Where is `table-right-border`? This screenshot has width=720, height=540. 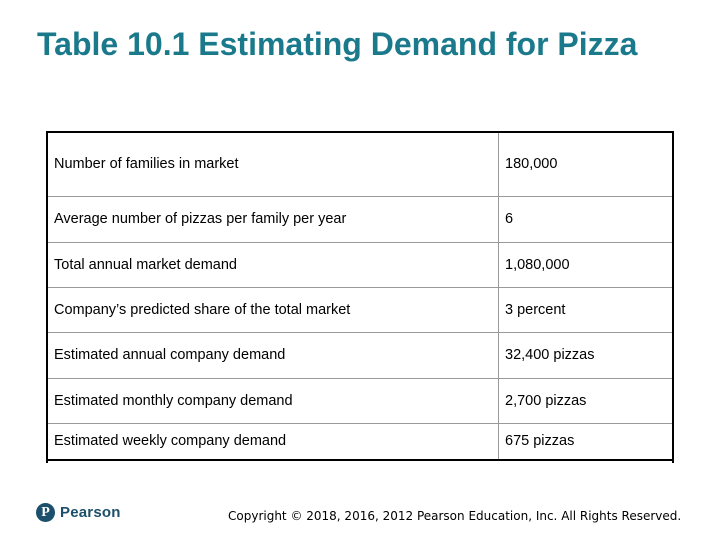 table-right-border is located at coordinates (673, 297).